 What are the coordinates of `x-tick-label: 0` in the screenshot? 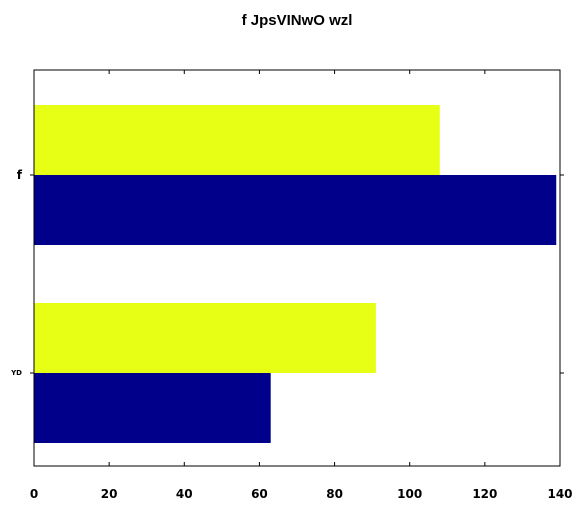 It's located at (34, 494).